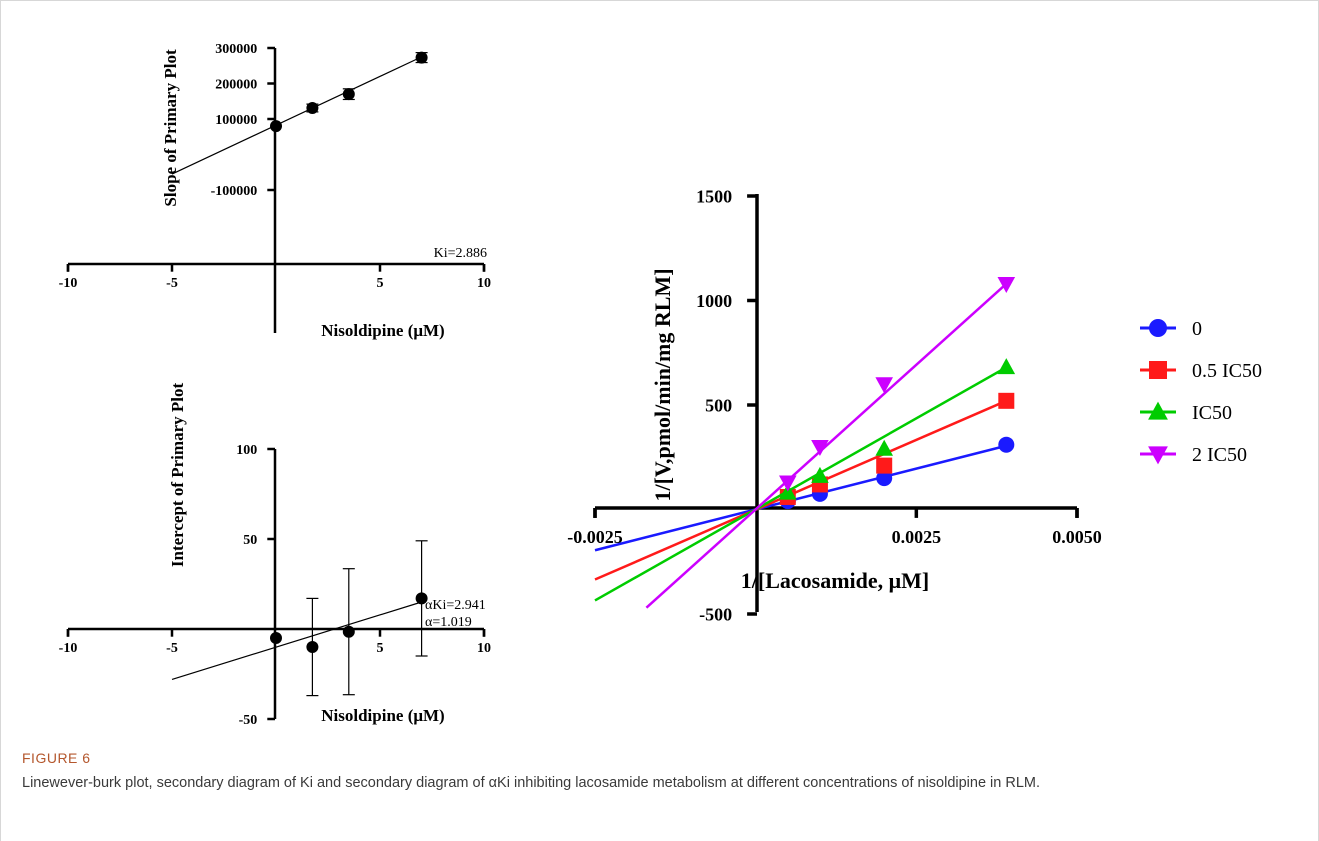 This screenshot has height=841, width=1319. What do you see at coordinates (275, 187) in the screenshot?
I see `slope-plot-marks: -10 -5 5 10 -100000 100000 200000 300000` at bounding box center [275, 187].